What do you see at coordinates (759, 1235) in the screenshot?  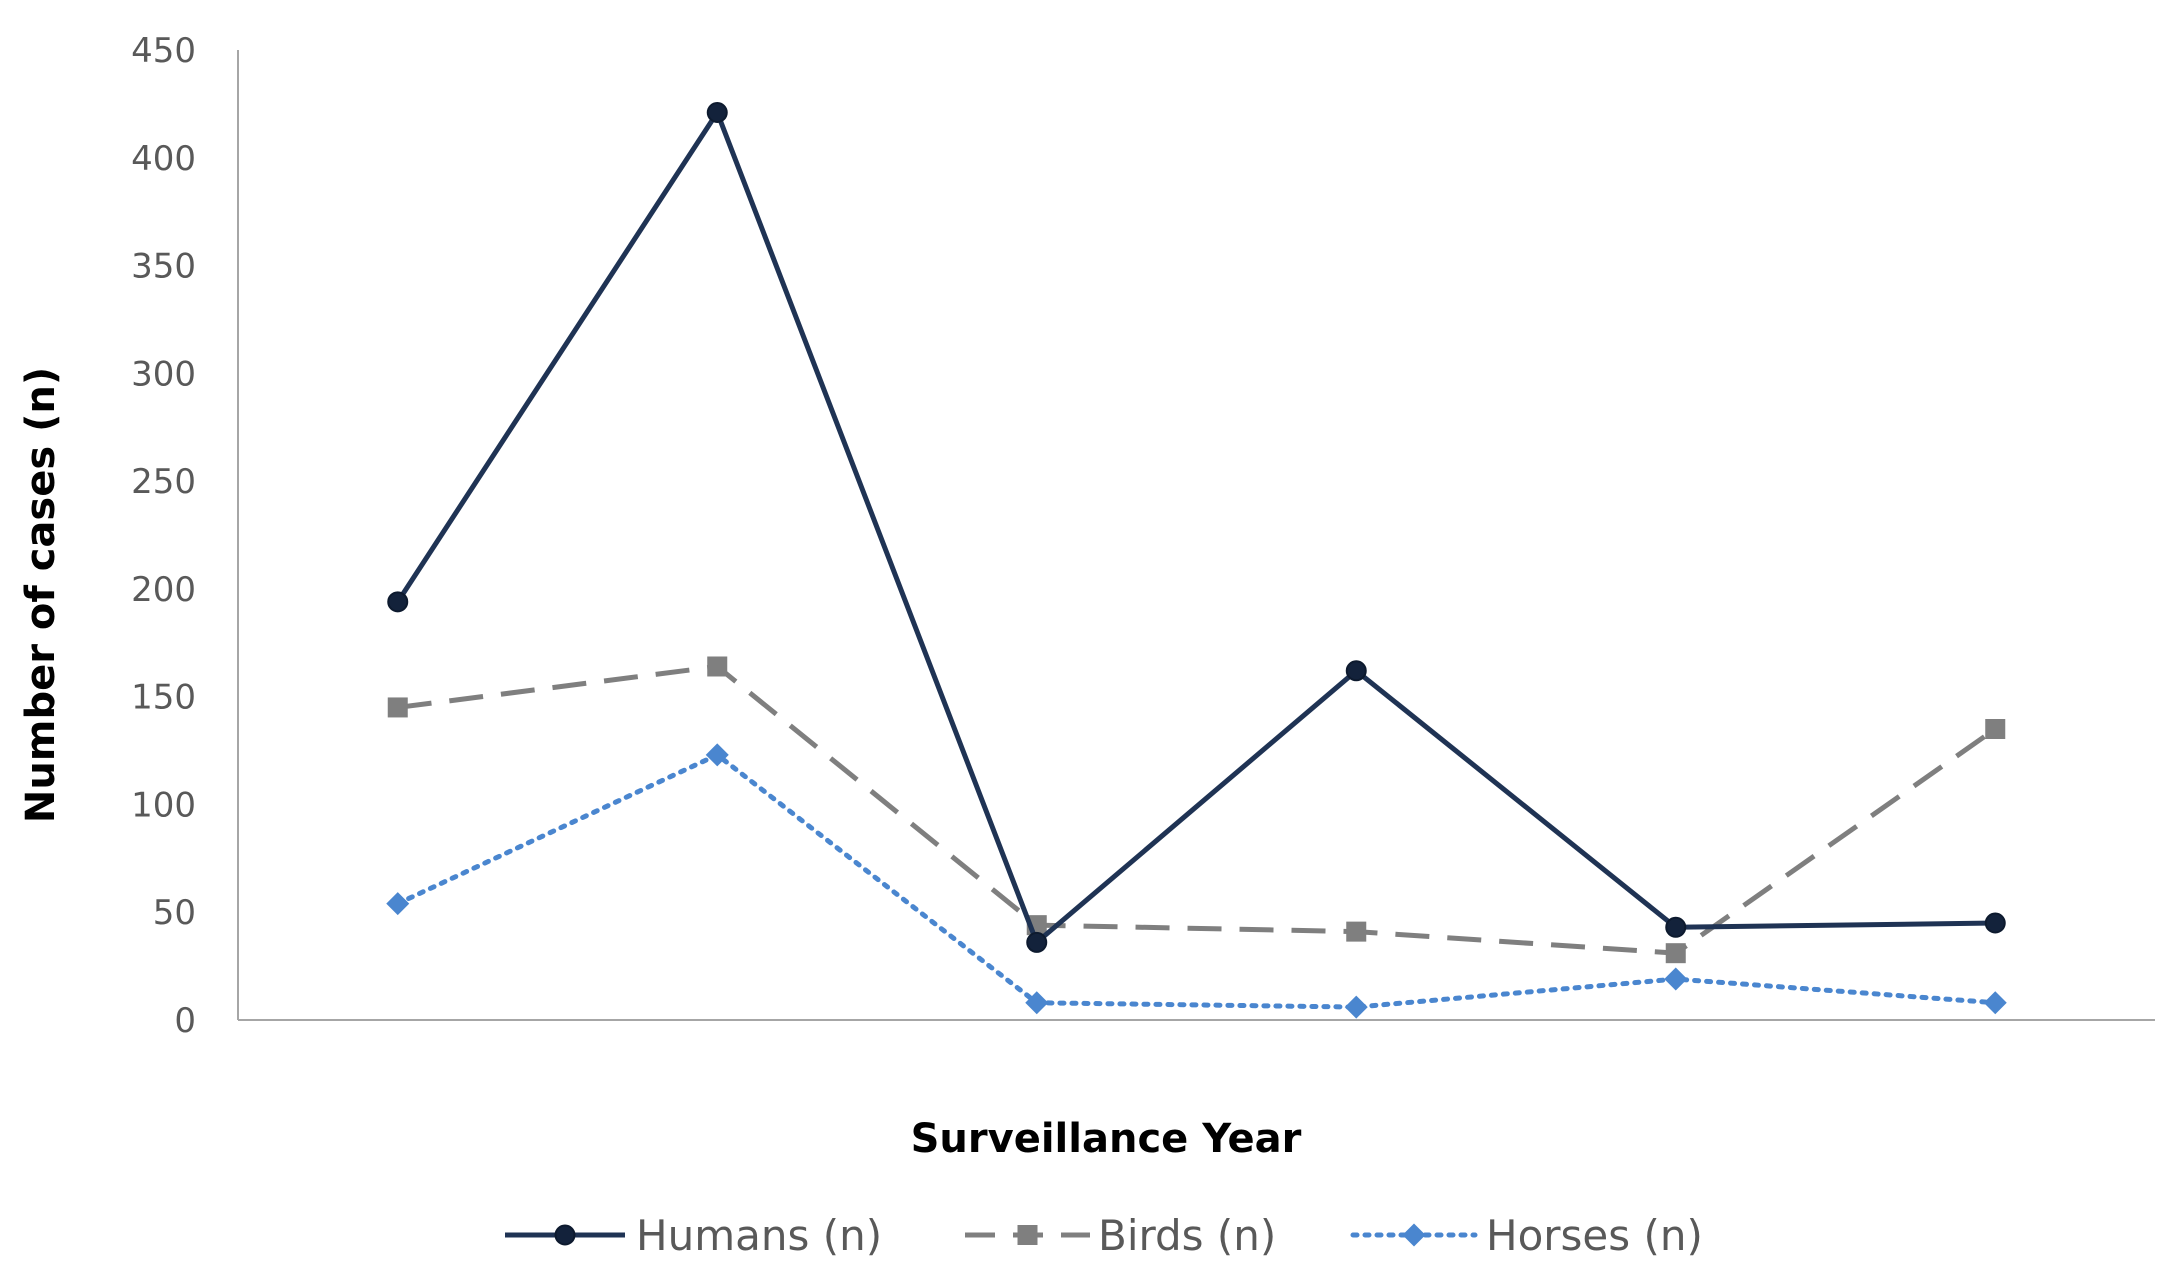 I see `legend-label: Humans (n)` at bounding box center [759, 1235].